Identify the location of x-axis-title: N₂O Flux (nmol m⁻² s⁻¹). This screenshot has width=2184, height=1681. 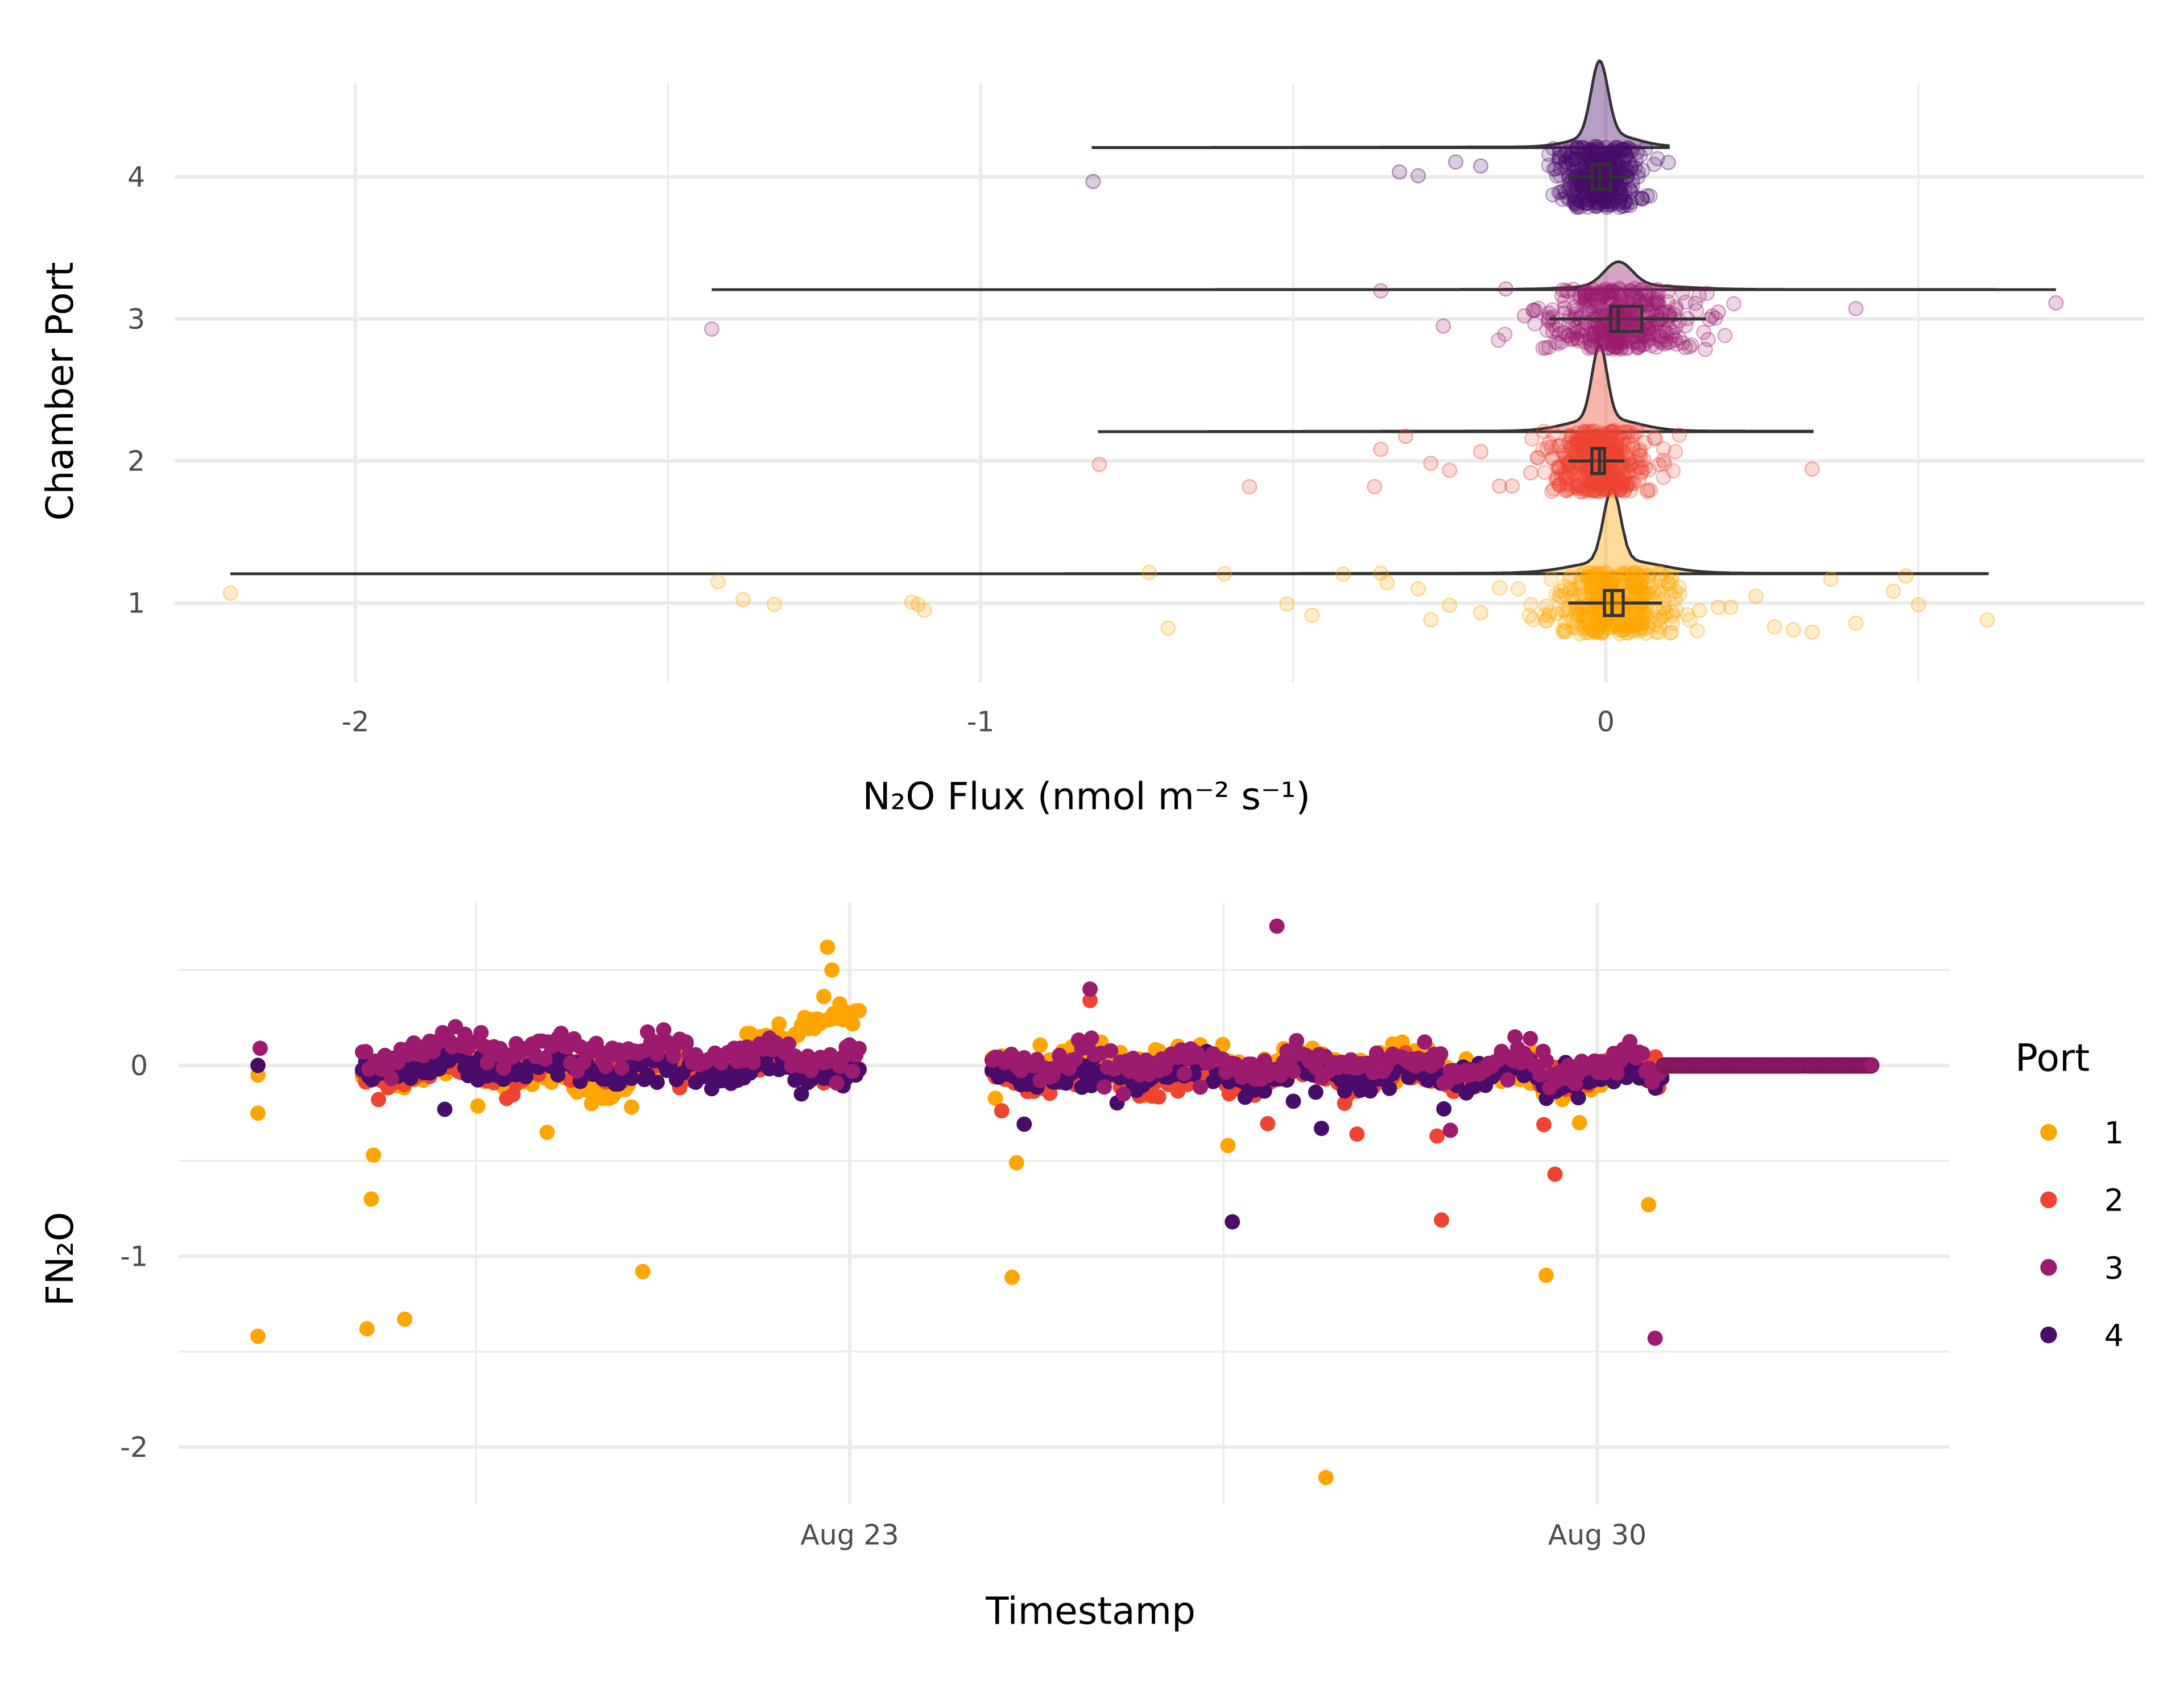
(1086, 796).